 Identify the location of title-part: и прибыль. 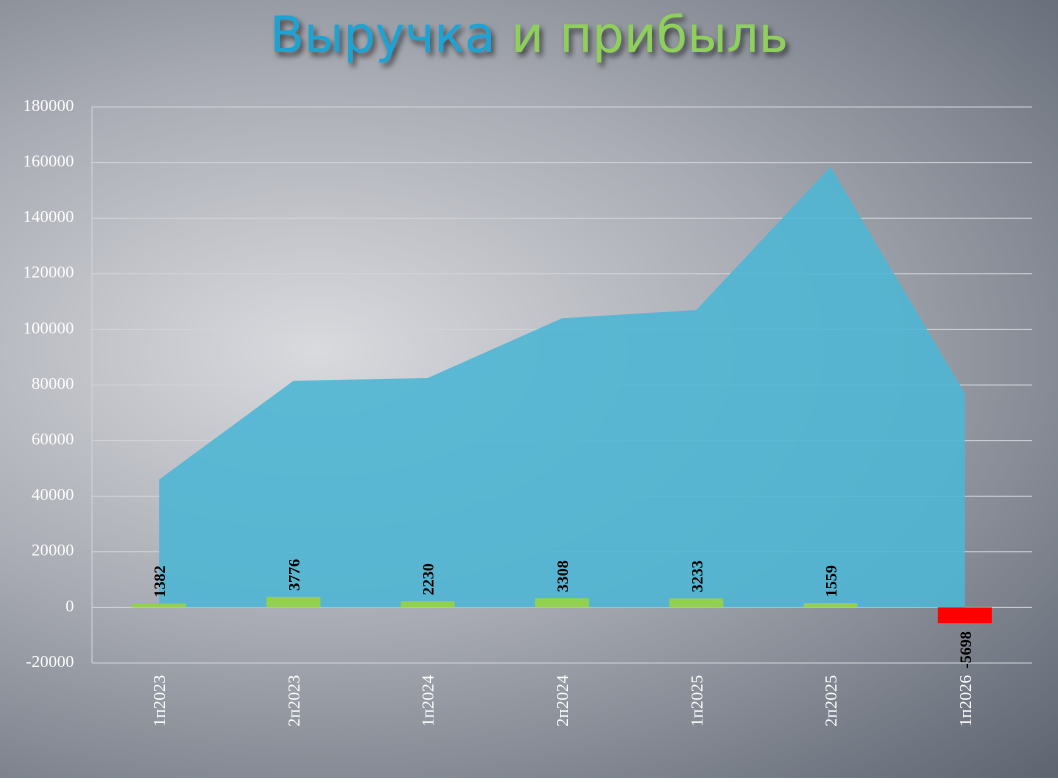
(649, 35).